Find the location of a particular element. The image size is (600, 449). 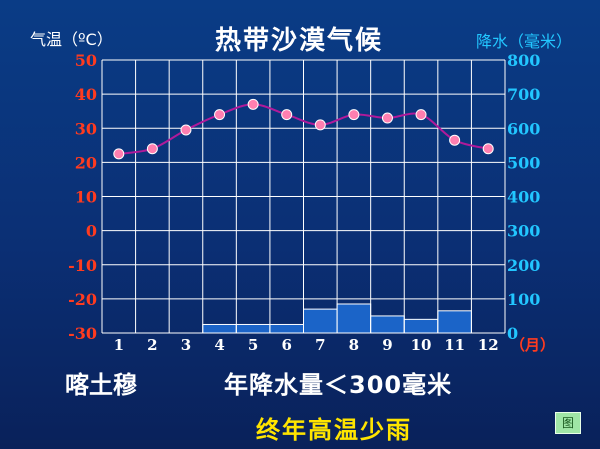

month-tick-label: 7 is located at coordinates (320, 345).